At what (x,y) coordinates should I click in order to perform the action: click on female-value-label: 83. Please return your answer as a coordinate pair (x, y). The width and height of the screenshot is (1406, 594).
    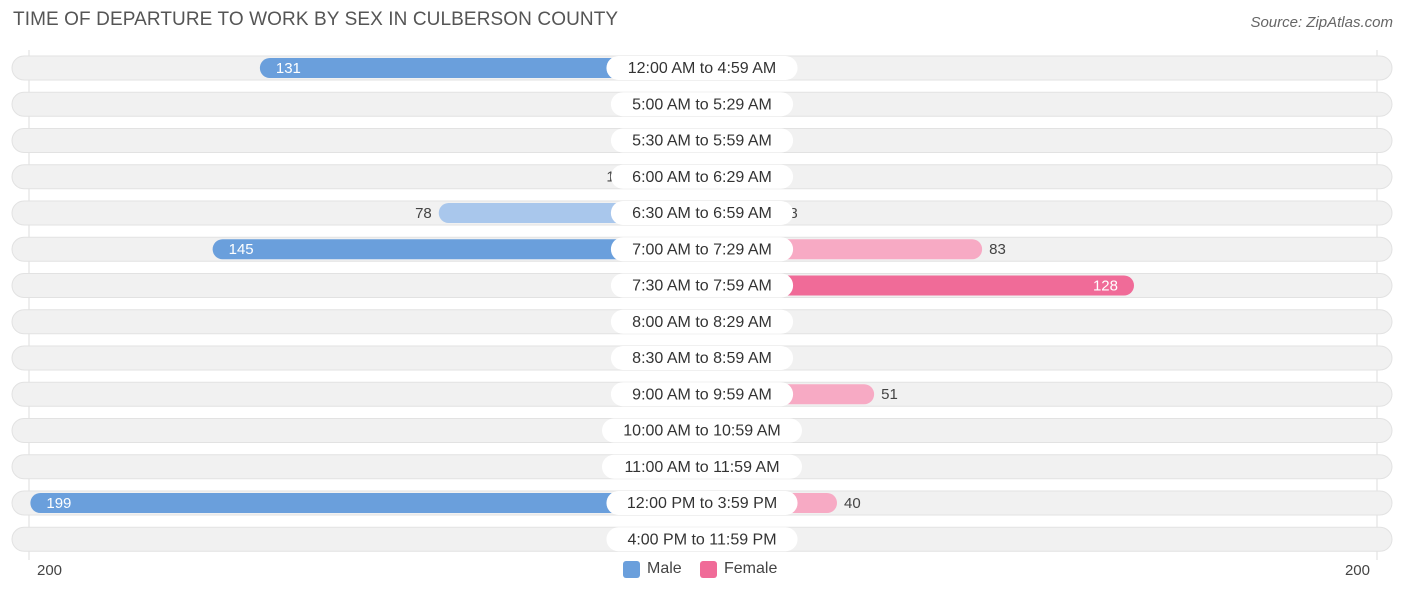
    Looking at the image, I should click on (997, 249).